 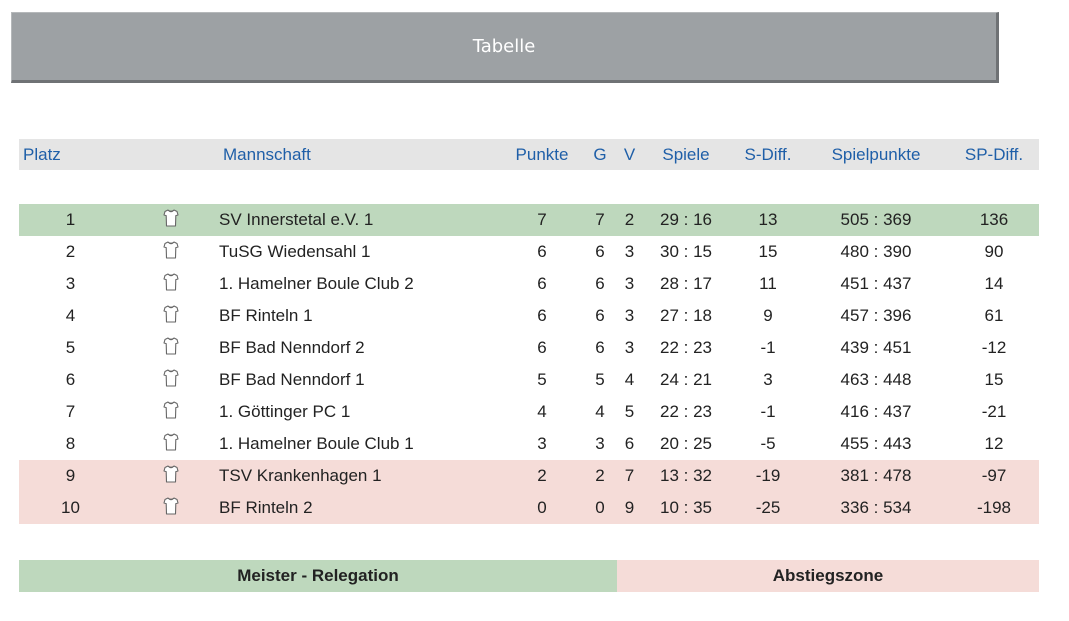 I want to click on cell-spielpunkte: 480 : 390, so click(x=876, y=251).